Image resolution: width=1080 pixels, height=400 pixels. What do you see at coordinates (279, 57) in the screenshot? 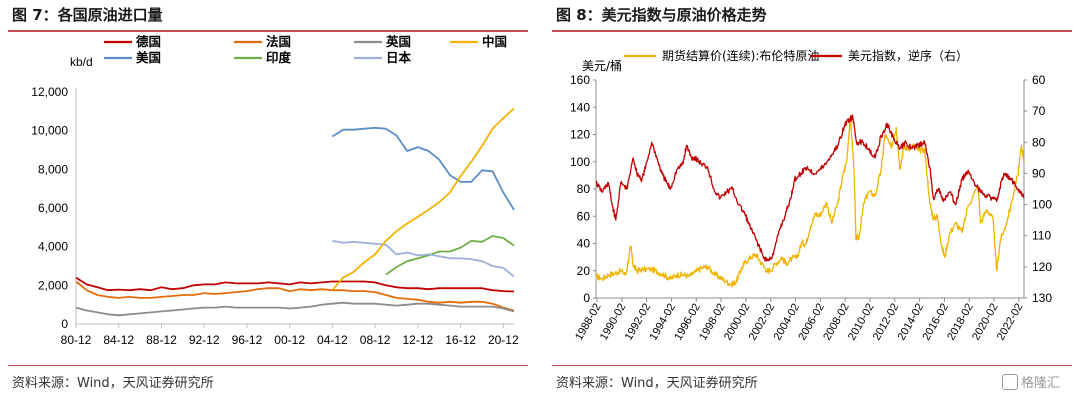
I see `legend-label-series-3: 印度` at bounding box center [279, 57].